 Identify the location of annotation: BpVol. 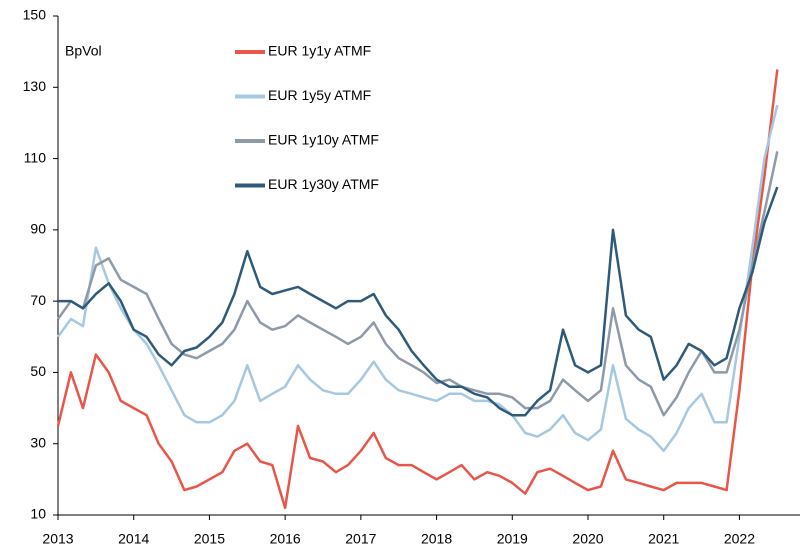
(83, 51).